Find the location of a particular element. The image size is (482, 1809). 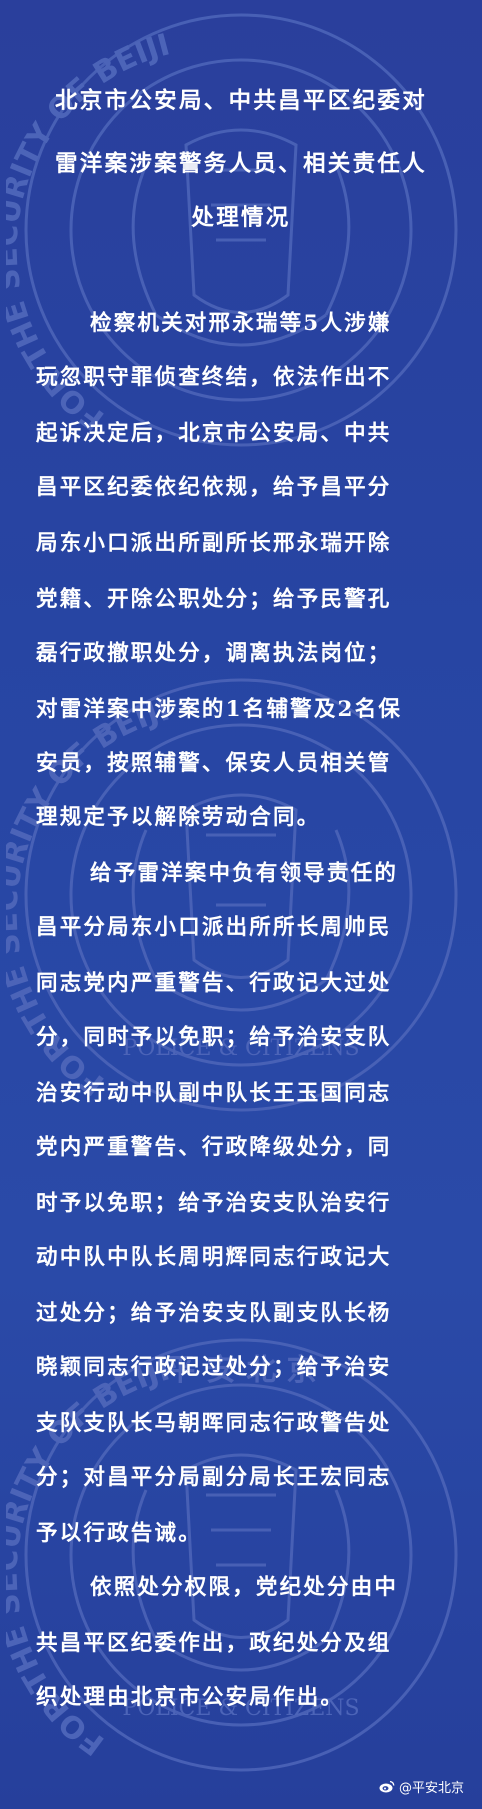

paragraph-line: 对雷洋案中涉案的1名辅警及2名保 is located at coordinates (219, 709).